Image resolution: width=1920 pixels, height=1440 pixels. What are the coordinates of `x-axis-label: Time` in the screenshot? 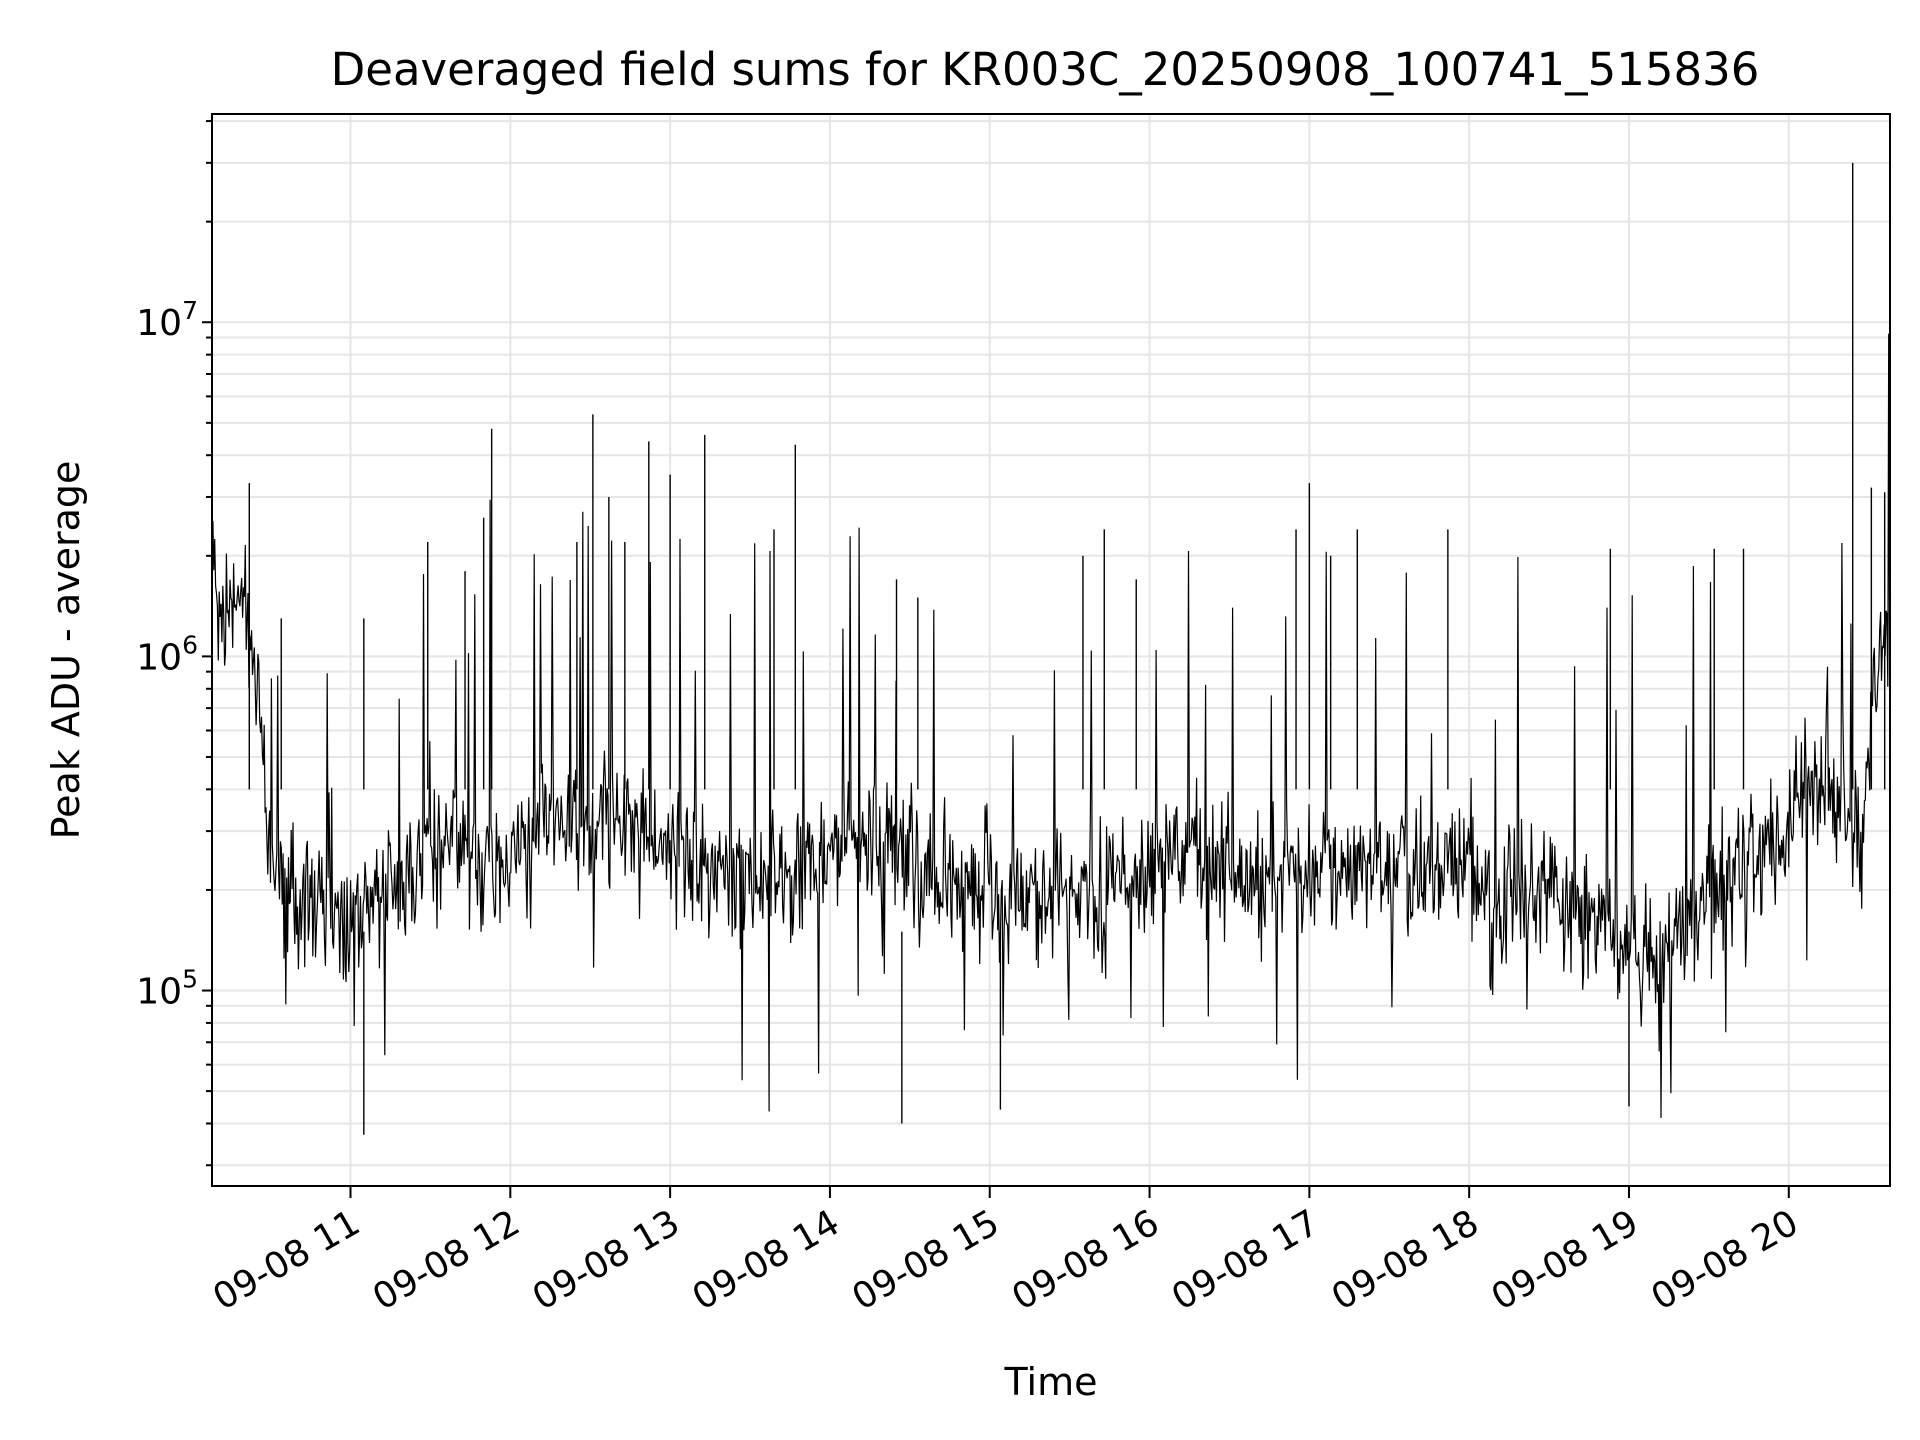 It's located at (1051, 1382).